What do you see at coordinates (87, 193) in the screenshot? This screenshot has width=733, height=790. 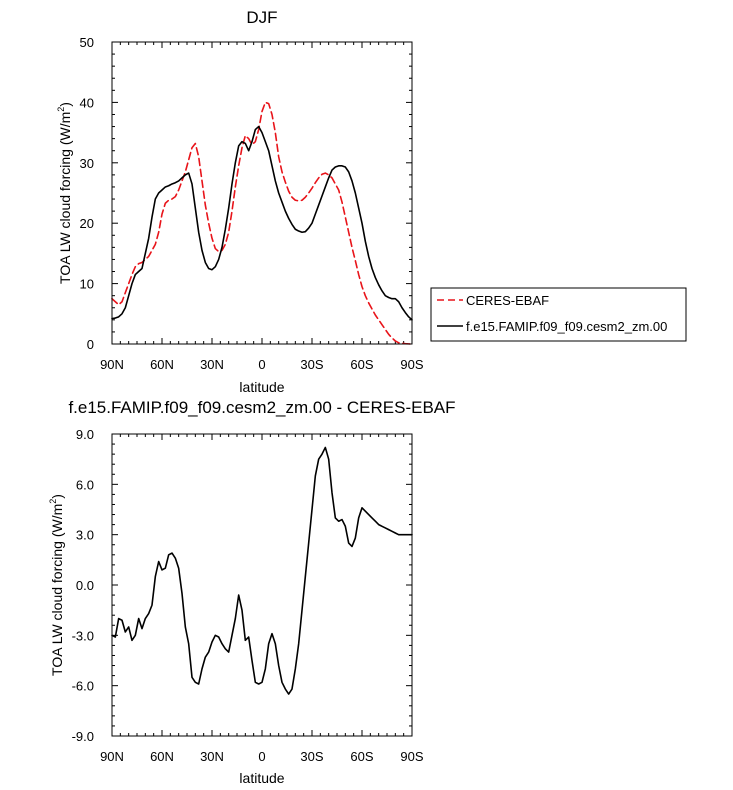 I see `y-tick-labels: 0 10 20 30 40 50` at bounding box center [87, 193].